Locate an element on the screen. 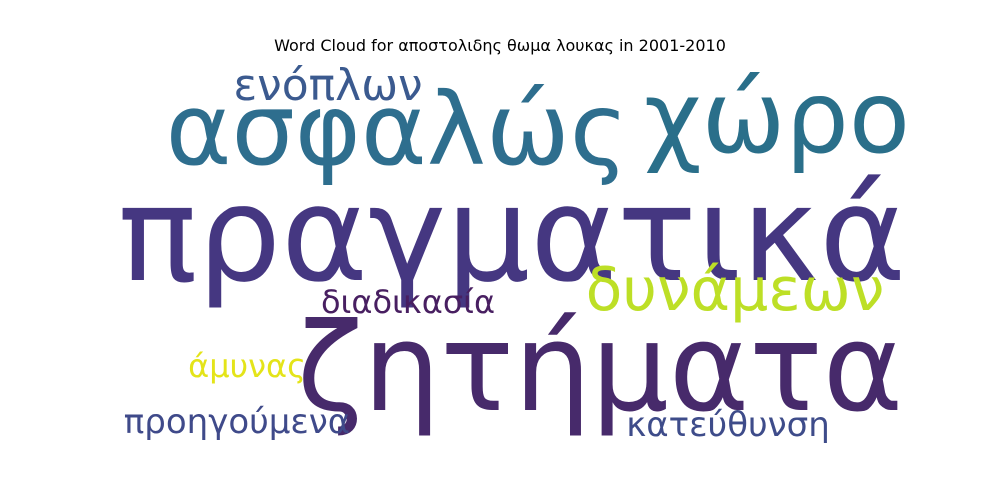 The height and width of the screenshot is (500, 1000). cloud-word: άμυνας is located at coordinates (247, 366).